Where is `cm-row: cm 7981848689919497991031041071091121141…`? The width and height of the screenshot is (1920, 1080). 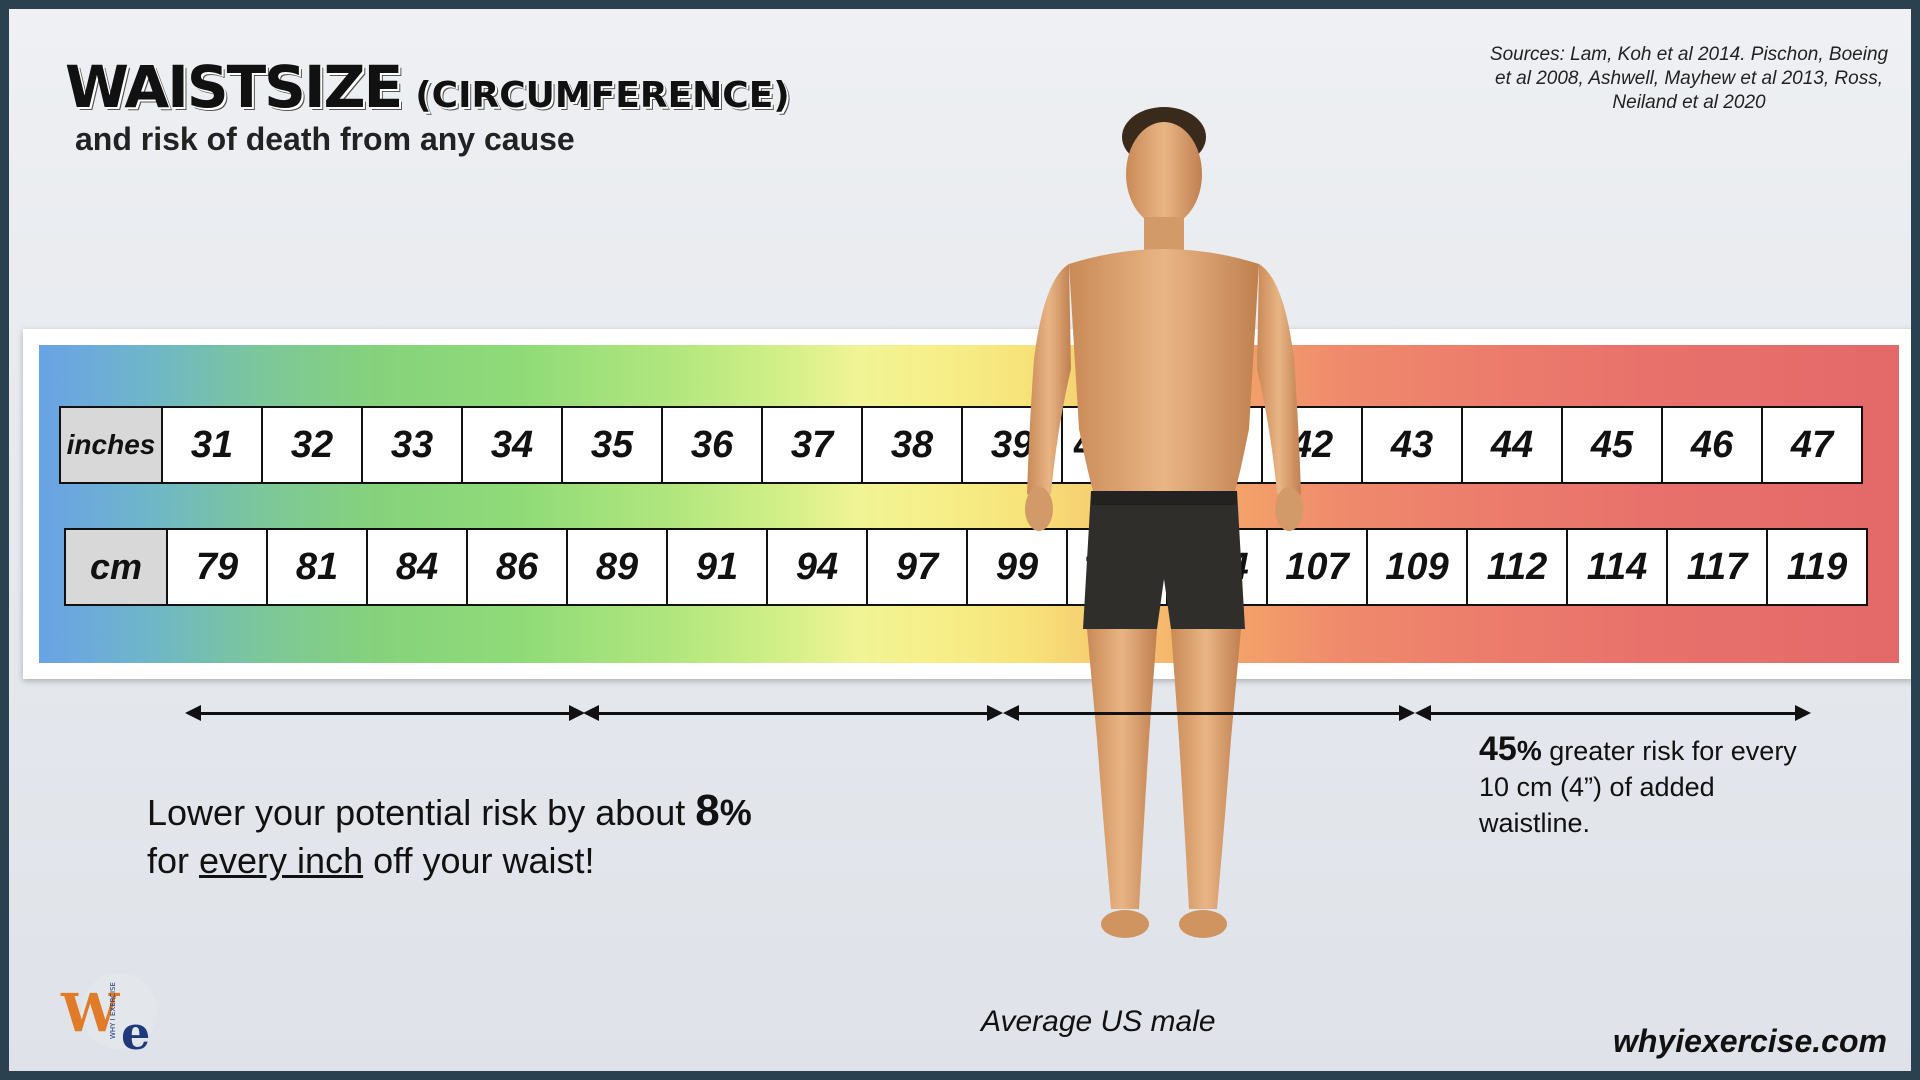
cm-row: cm 7981848689919497991031041071091121141… is located at coordinates (966, 567).